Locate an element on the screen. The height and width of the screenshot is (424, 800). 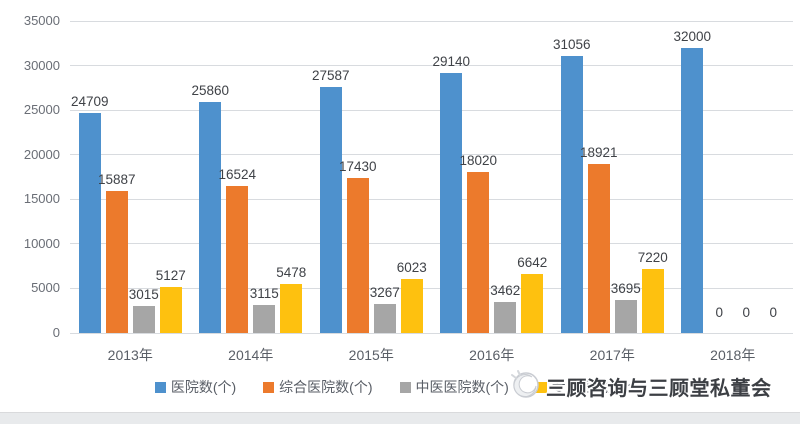
ytick-30000: 30000 is located at coordinates (41, 65).